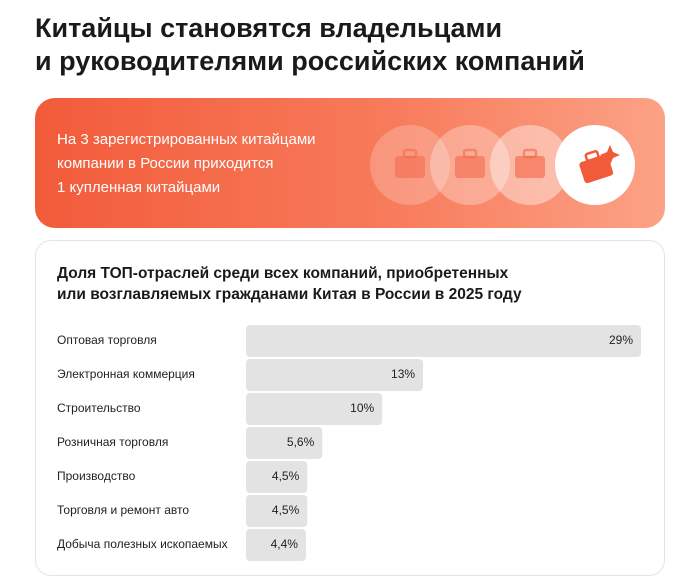 The image size is (700, 576). Describe the element at coordinates (403, 374) in the screenshot. I see `value-label: 13%` at that location.